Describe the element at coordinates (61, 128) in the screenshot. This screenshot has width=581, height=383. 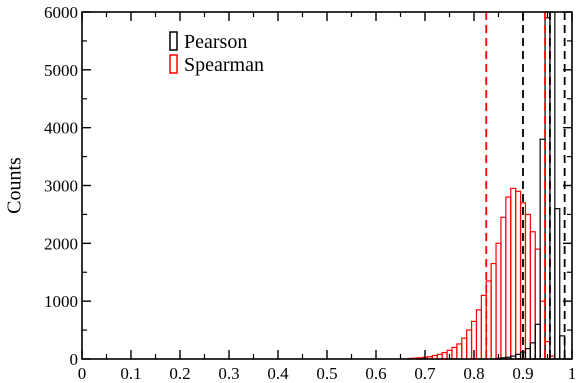
I see `y-tick-label: 4000` at that location.